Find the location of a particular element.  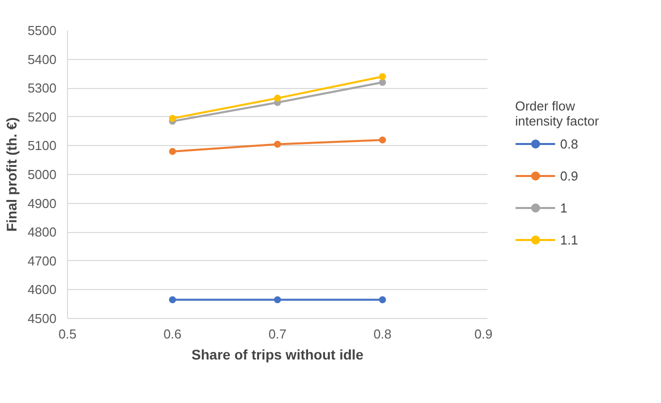

y-axis-title: Final profit (th. €) is located at coordinates (12, 174).